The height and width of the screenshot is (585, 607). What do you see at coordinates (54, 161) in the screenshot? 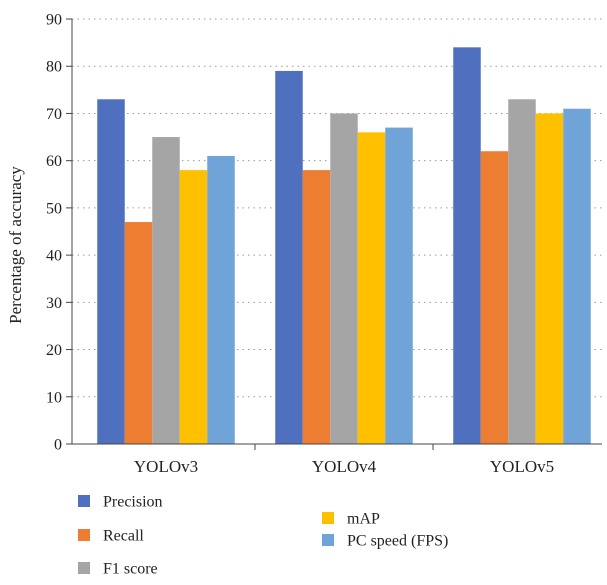
I see `y-tick-label: 60` at bounding box center [54, 161].